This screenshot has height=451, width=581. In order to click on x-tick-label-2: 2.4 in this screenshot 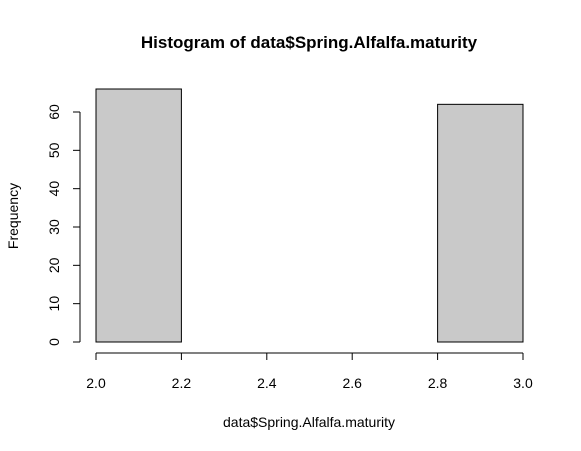, I will do `click(267, 383)`.